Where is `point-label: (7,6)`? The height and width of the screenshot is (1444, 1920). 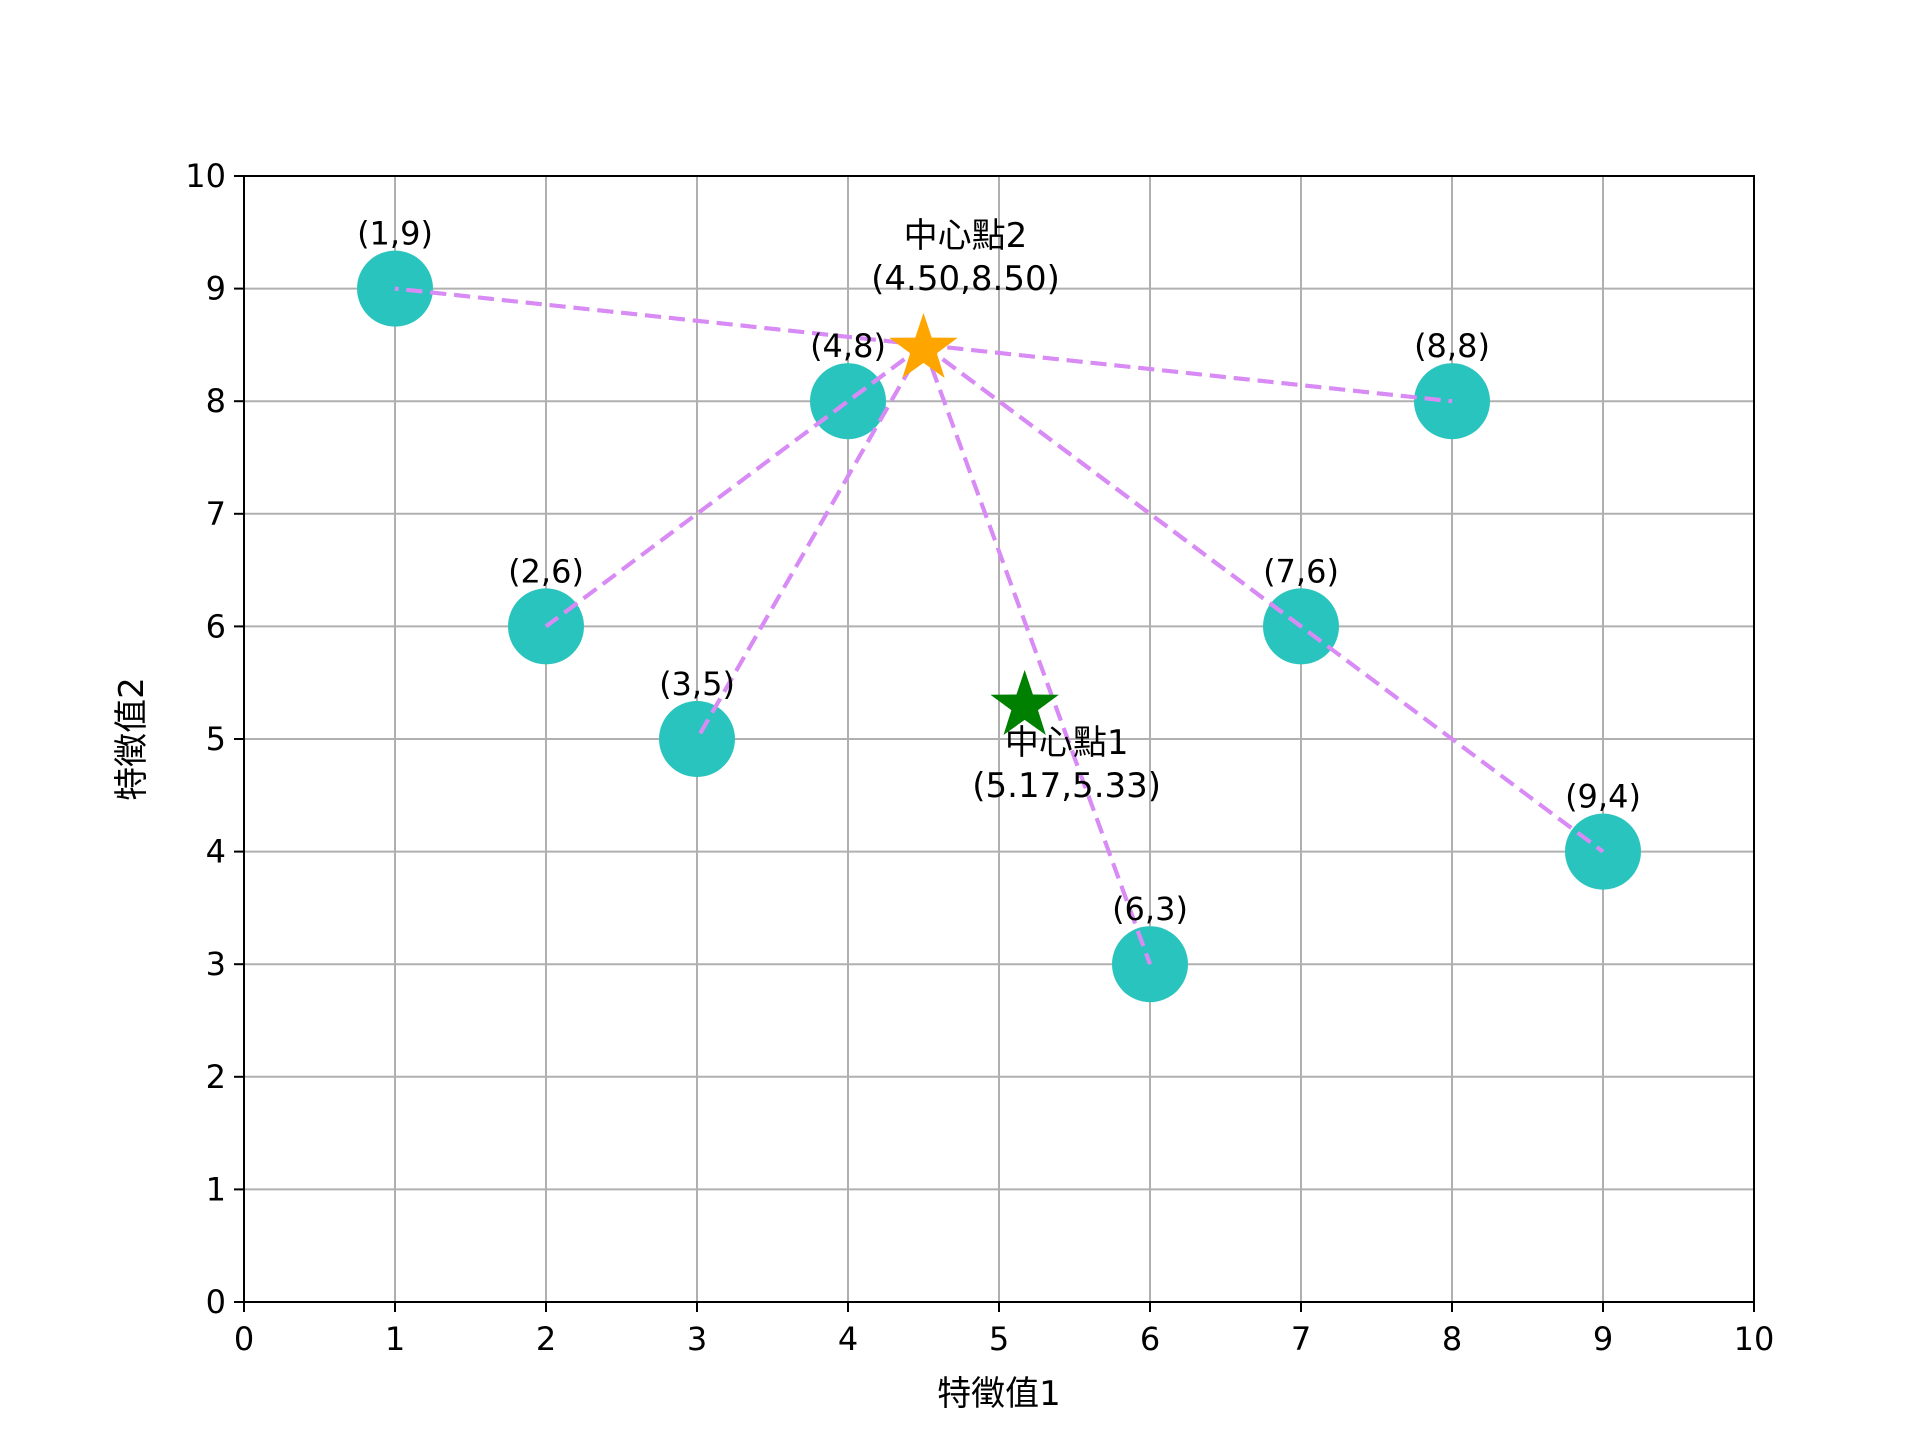
point-label: (7,6) is located at coordinates (1301, 571).